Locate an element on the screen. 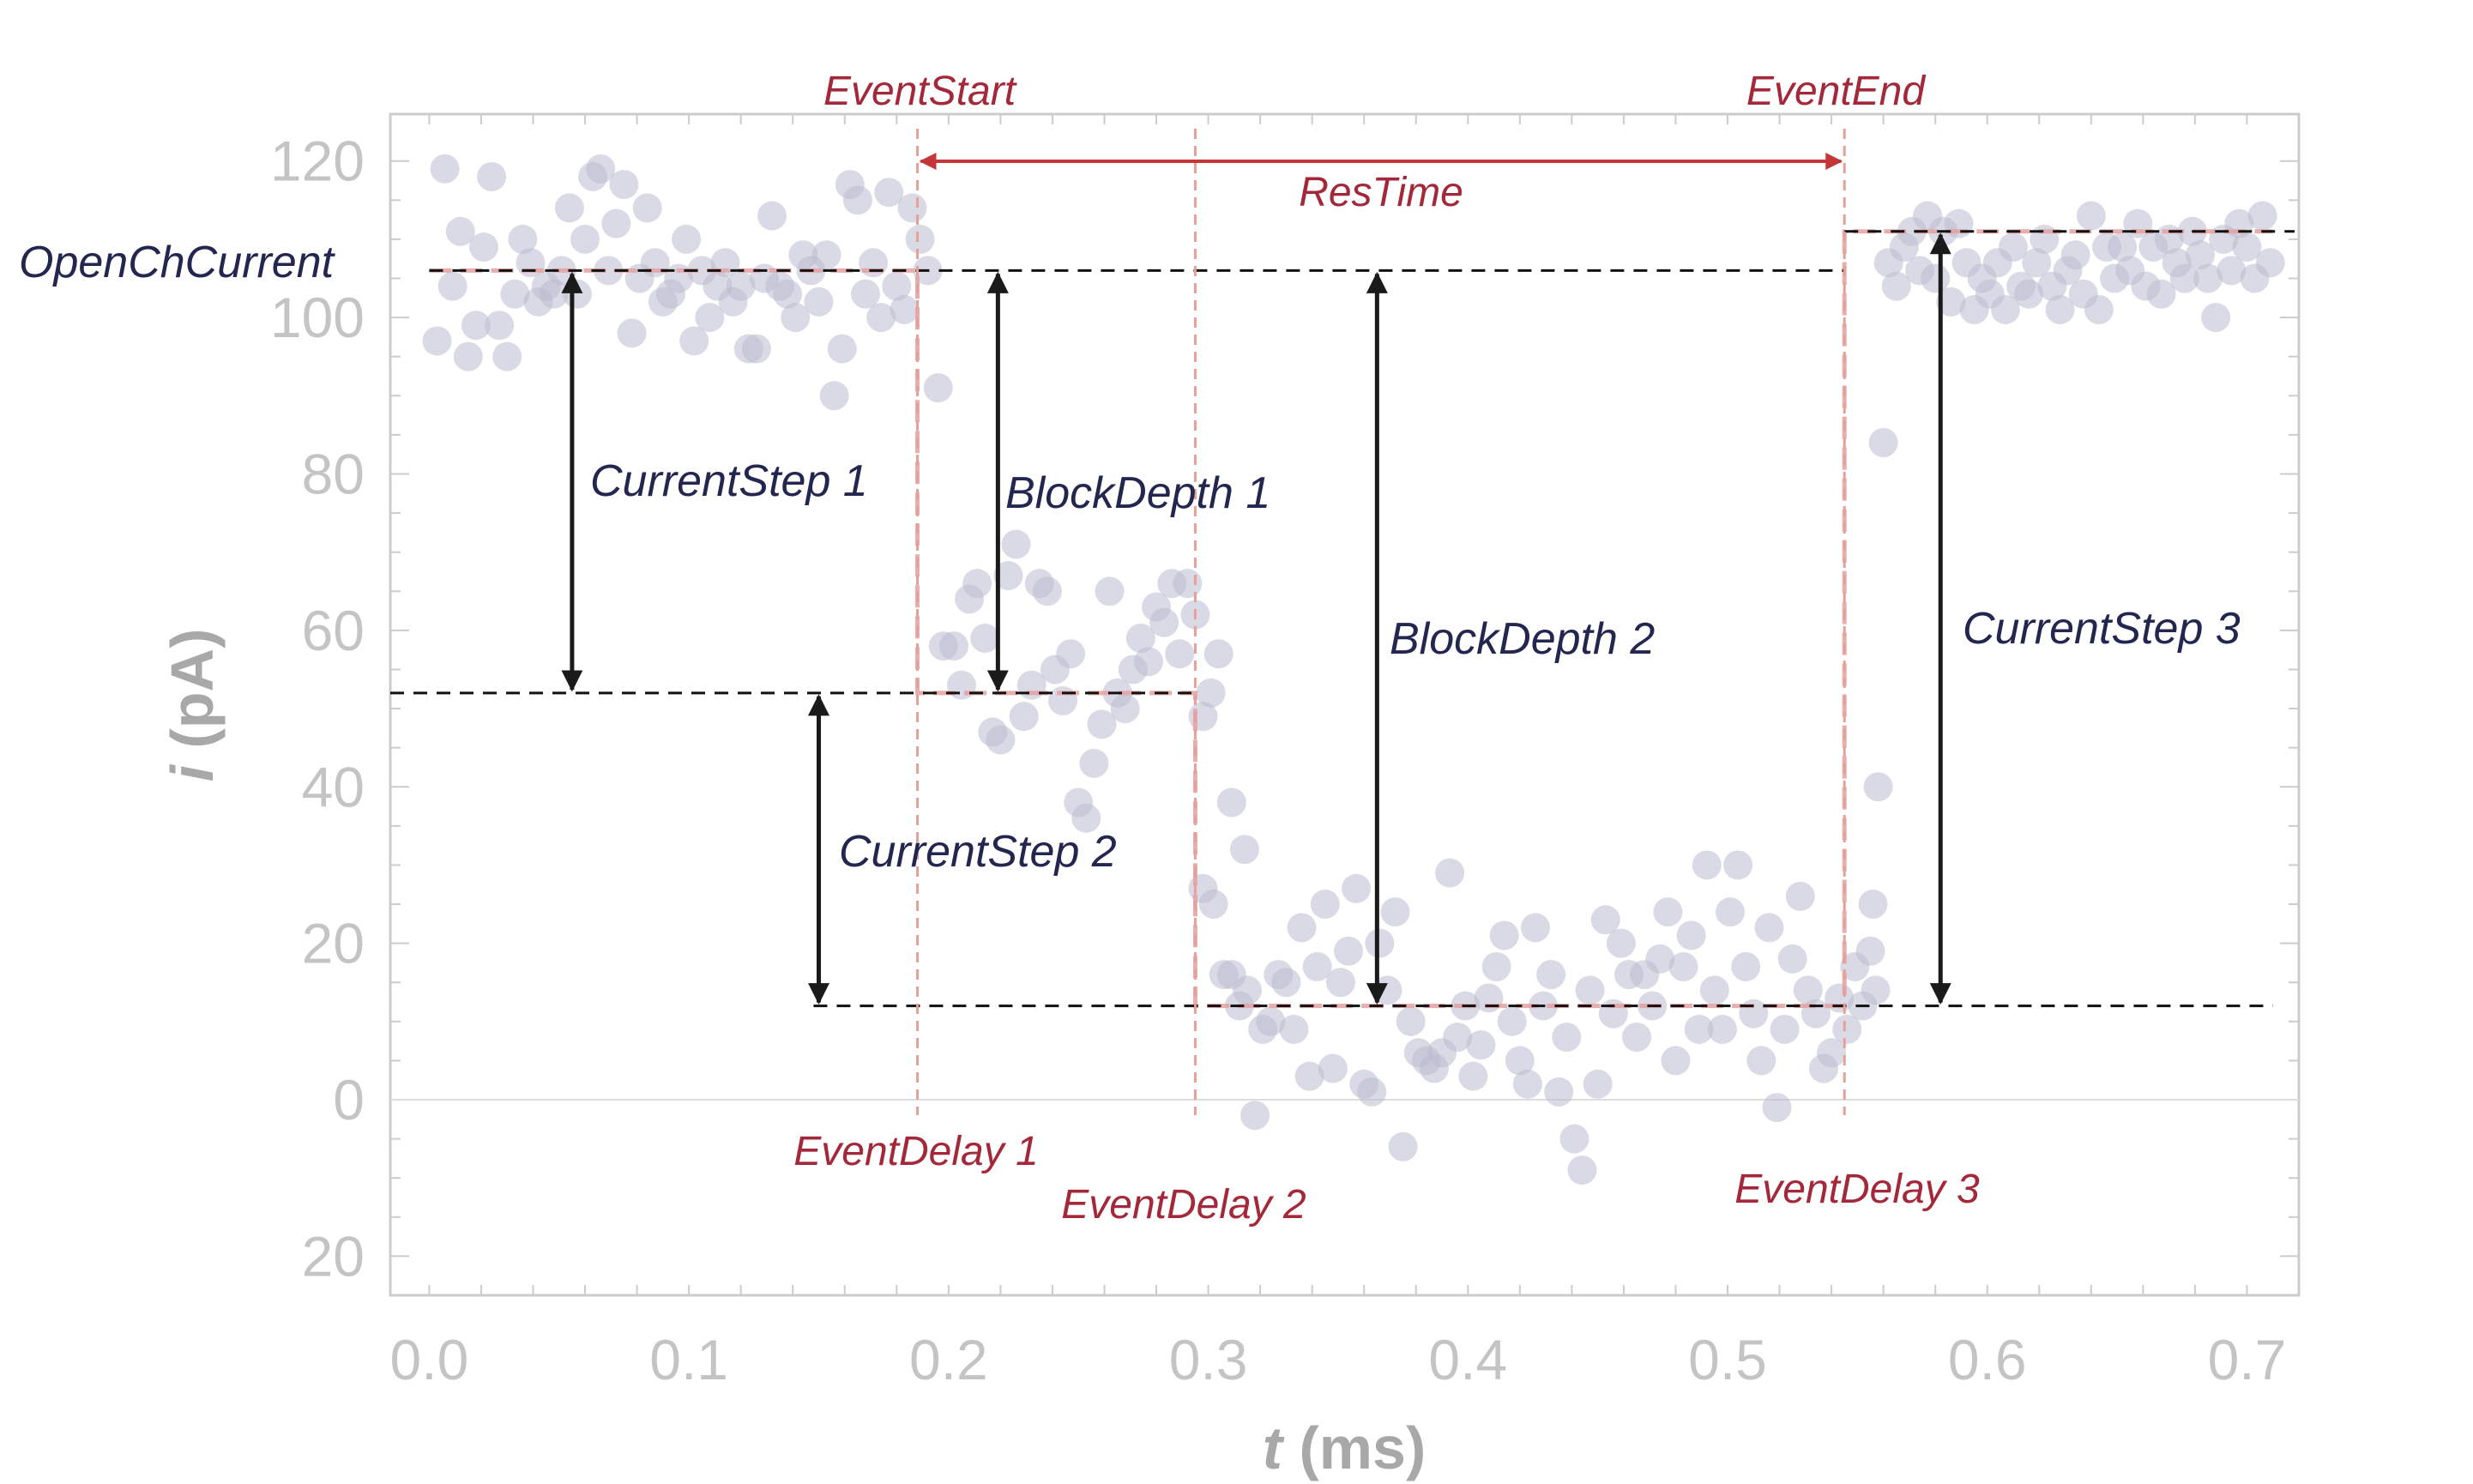  y-tick-label: 20 is located at coordinates (333, 1256).